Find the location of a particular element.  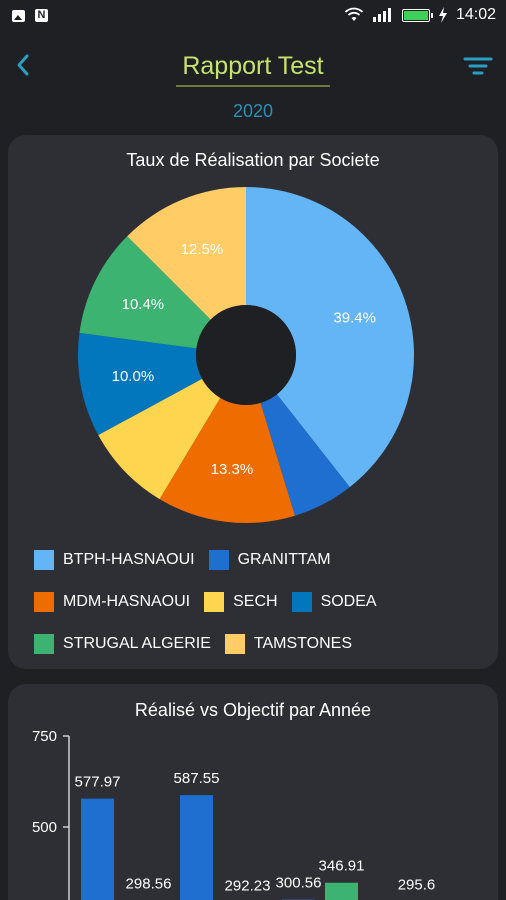

legend-item-mdm-hasnaoui: MDM-HASNAOUI is located at coordinates (112, 602).